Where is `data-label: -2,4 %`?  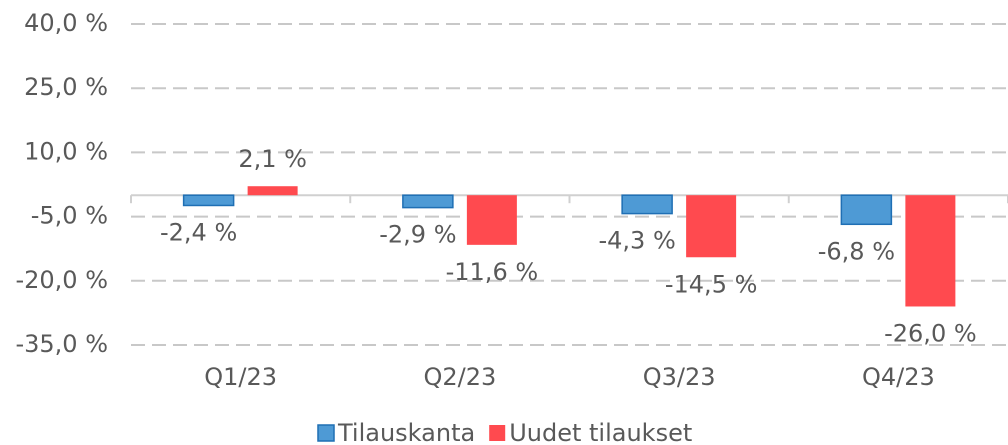
data-label: -2,4 % is located at coordinates (198, 232).